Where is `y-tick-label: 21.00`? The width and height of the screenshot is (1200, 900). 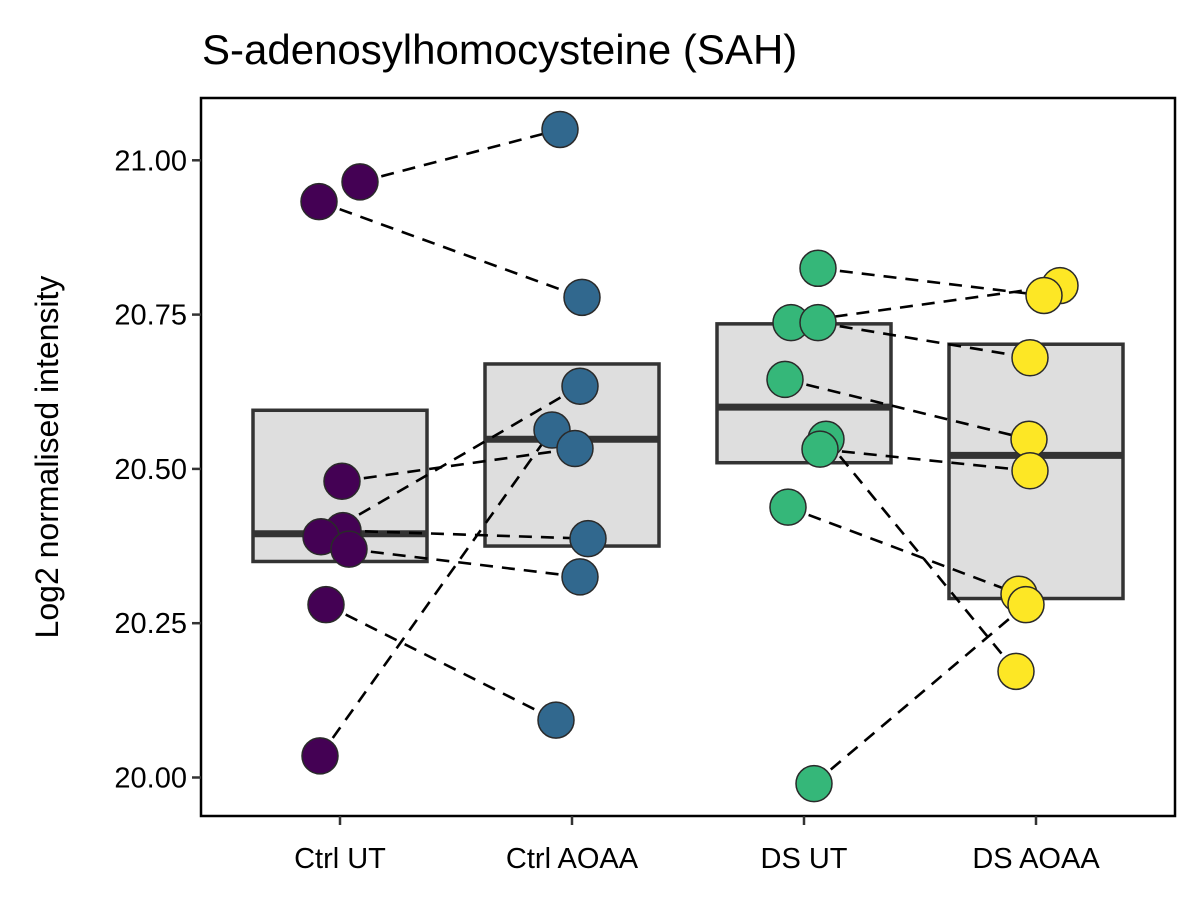 y-tick-label: 21.00 is located at coordinates (150, 161).